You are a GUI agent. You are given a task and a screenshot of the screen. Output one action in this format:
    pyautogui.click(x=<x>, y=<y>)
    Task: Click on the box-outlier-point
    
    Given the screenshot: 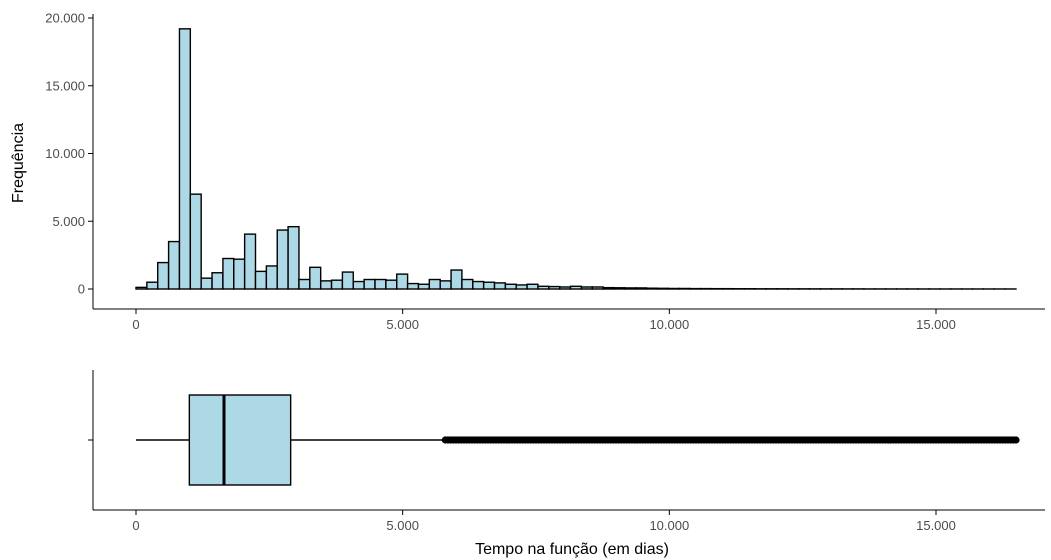 What is the action you would take?
    pyautogui.click(x=1016, y=440)
    